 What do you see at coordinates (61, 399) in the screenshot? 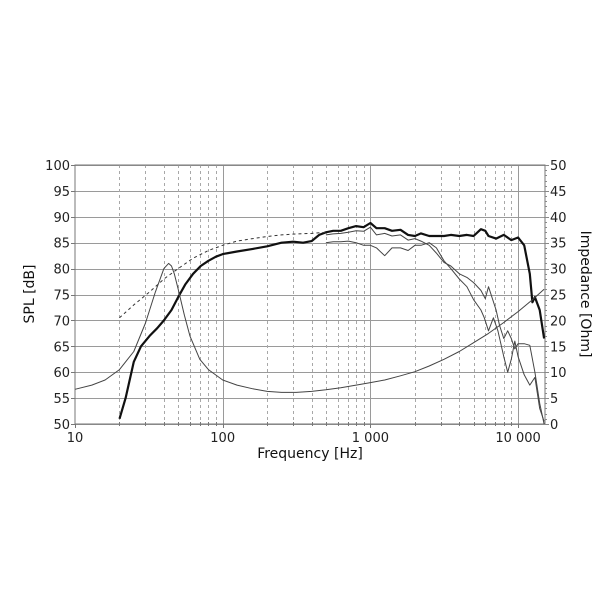
I see `y-tick-label: 55` at bounding box center [61, 399].